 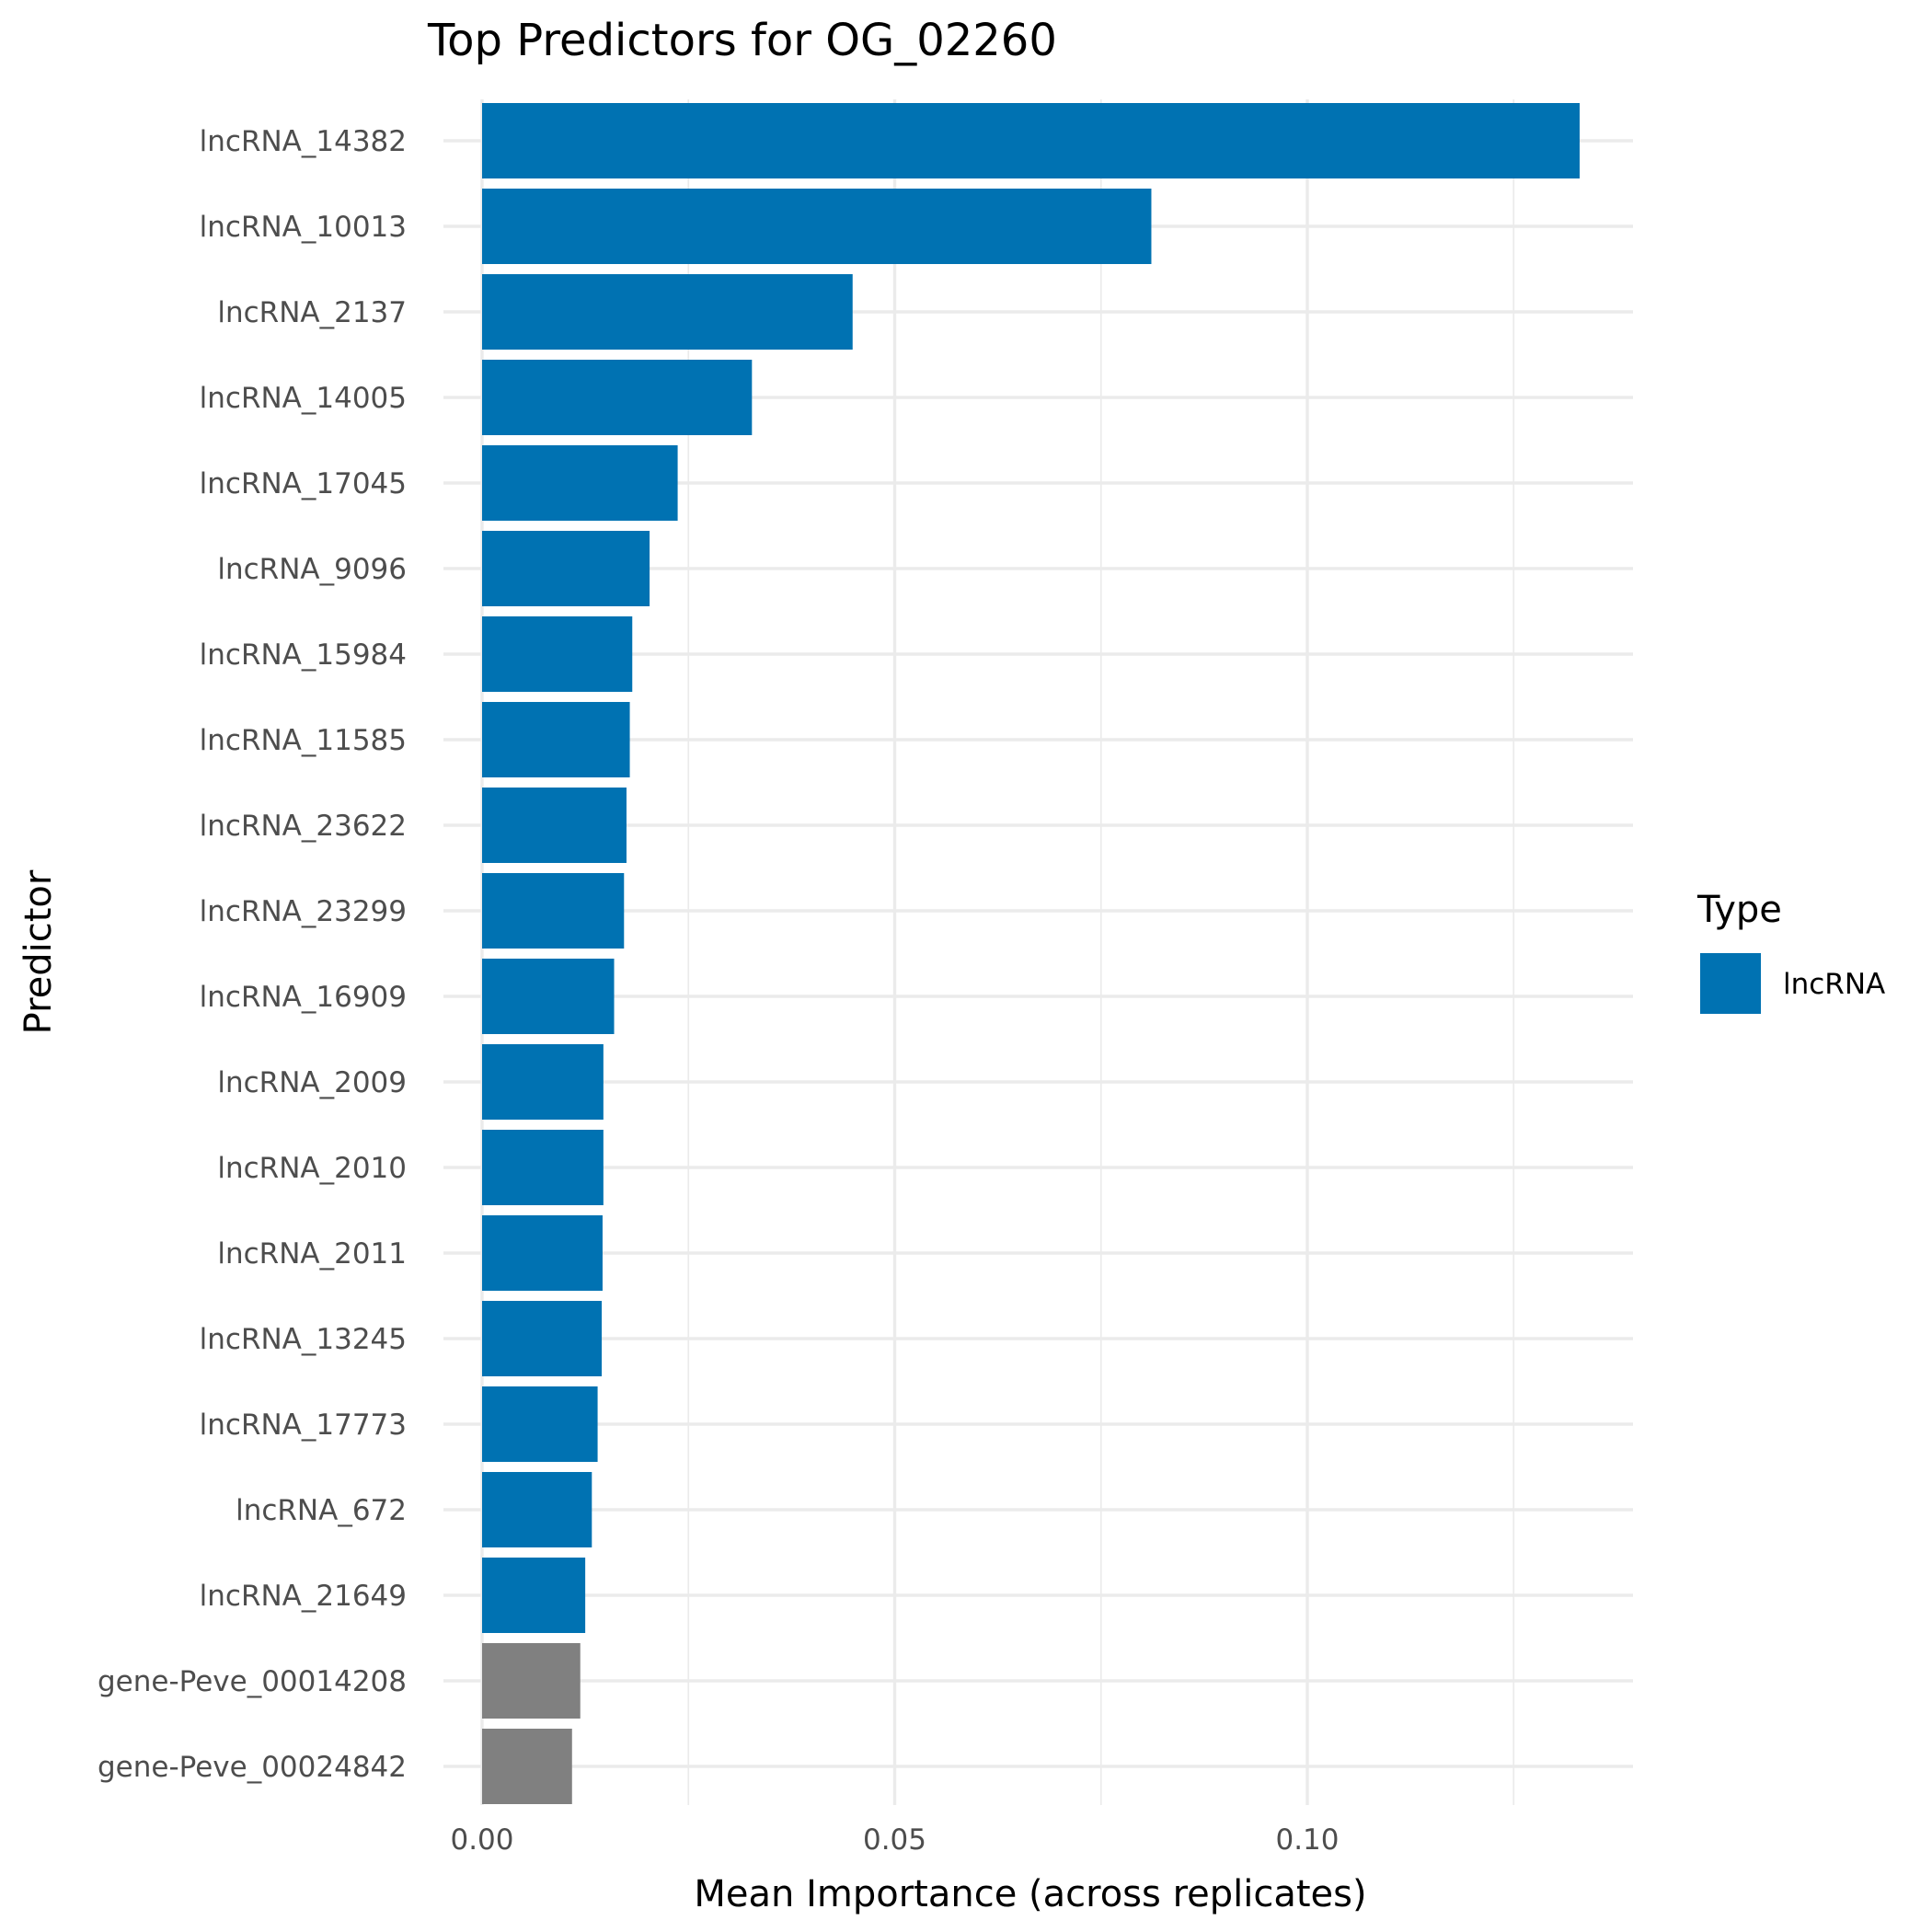 What do you see at coordinates (303, 1425) in the screenshot?
I see `y-tick-label: lncRNA_17773` at bounding box center [303, 1425].